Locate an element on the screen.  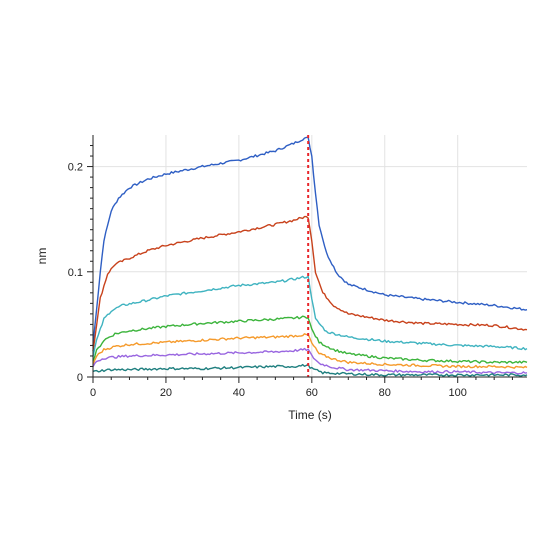
y-tick-label: 0 is located at coordinates (80, 378).